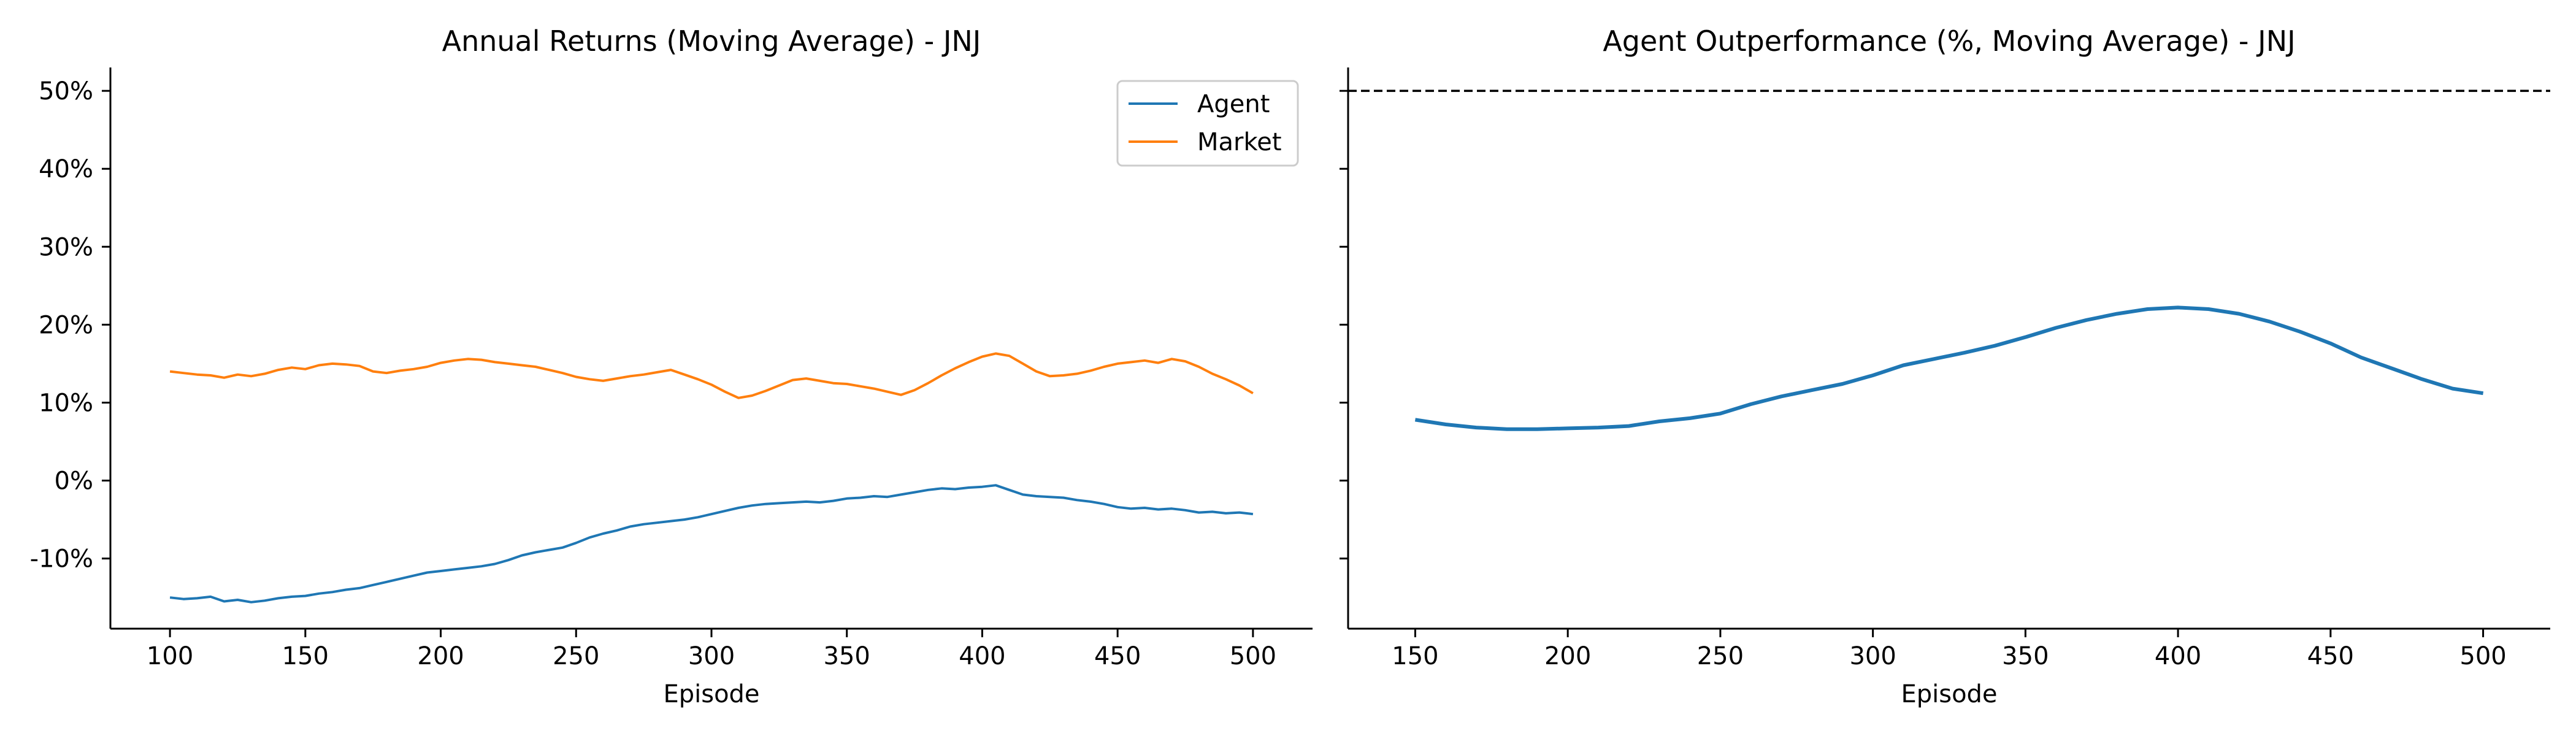 The image size is (2576, 736). Describe the element at coordinates (1233, 104) in the screenshot. I see `legend-label: Agent` at that location.